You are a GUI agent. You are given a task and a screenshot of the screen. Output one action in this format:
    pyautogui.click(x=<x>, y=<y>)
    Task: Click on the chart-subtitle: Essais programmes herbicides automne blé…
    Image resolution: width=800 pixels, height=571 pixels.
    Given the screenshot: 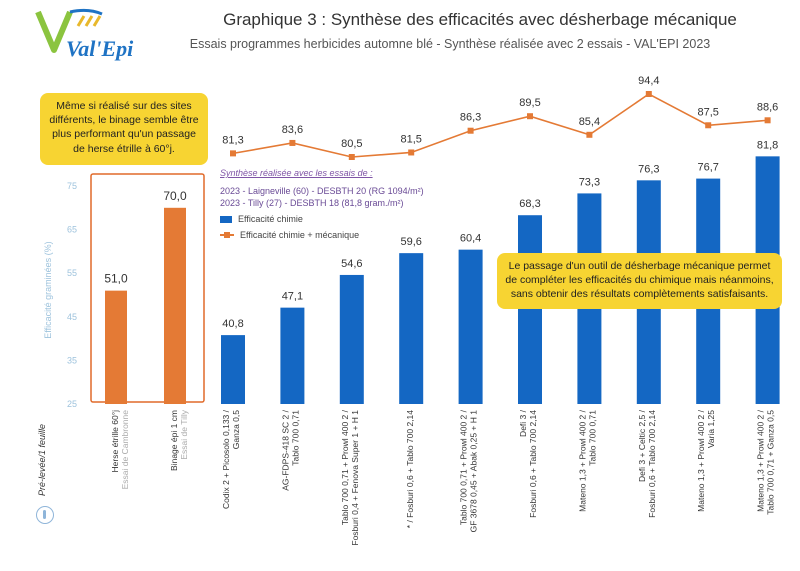 What is the action you would take?
    pyautogui.click(x=450, y=44)
    